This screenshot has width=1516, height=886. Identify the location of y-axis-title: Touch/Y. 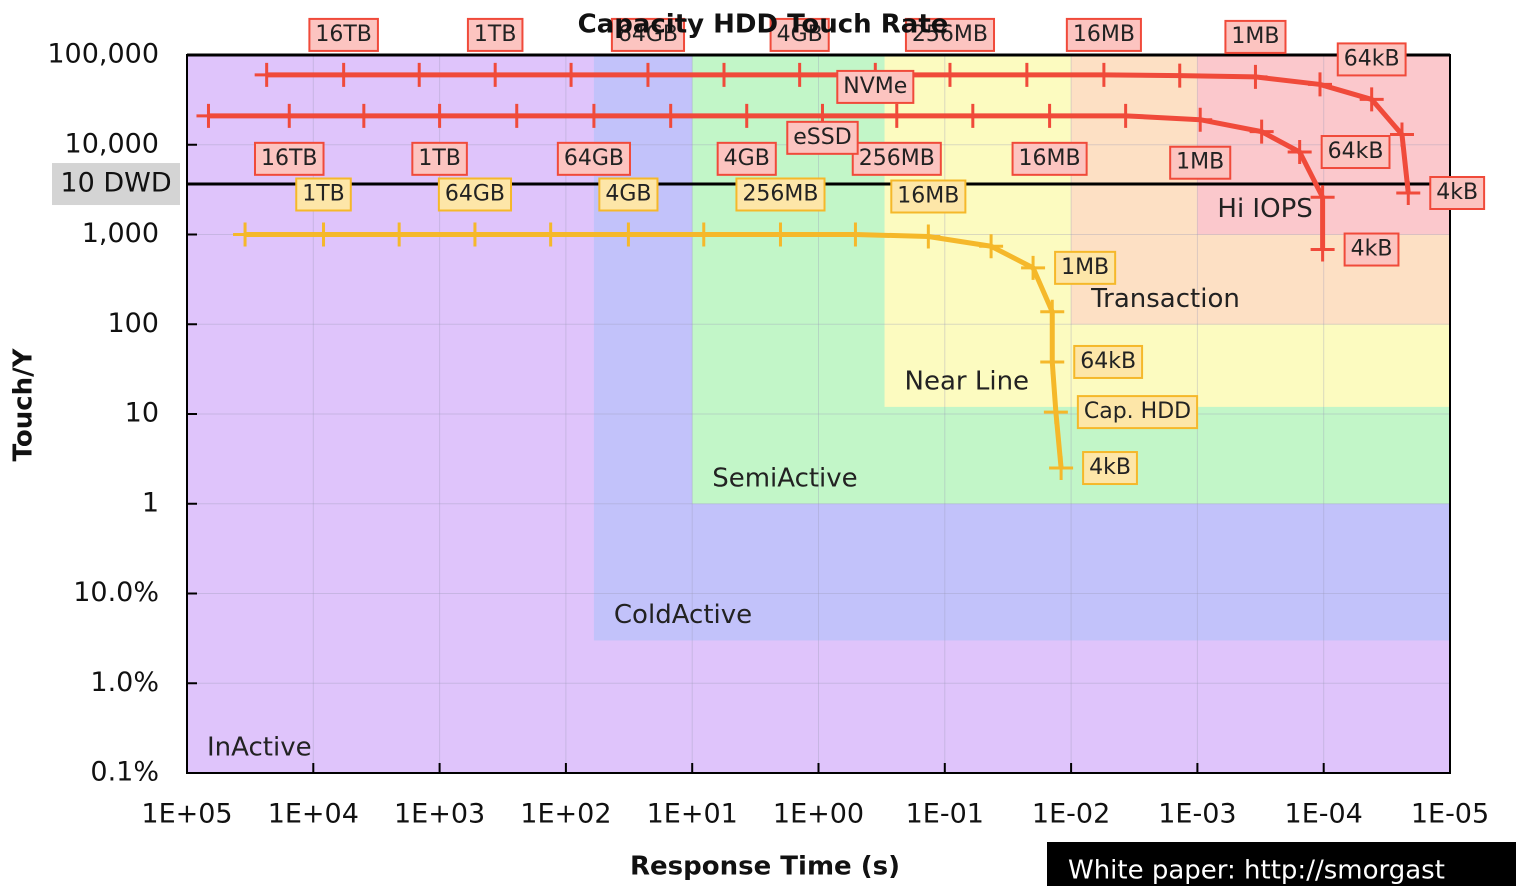
(24, 404).